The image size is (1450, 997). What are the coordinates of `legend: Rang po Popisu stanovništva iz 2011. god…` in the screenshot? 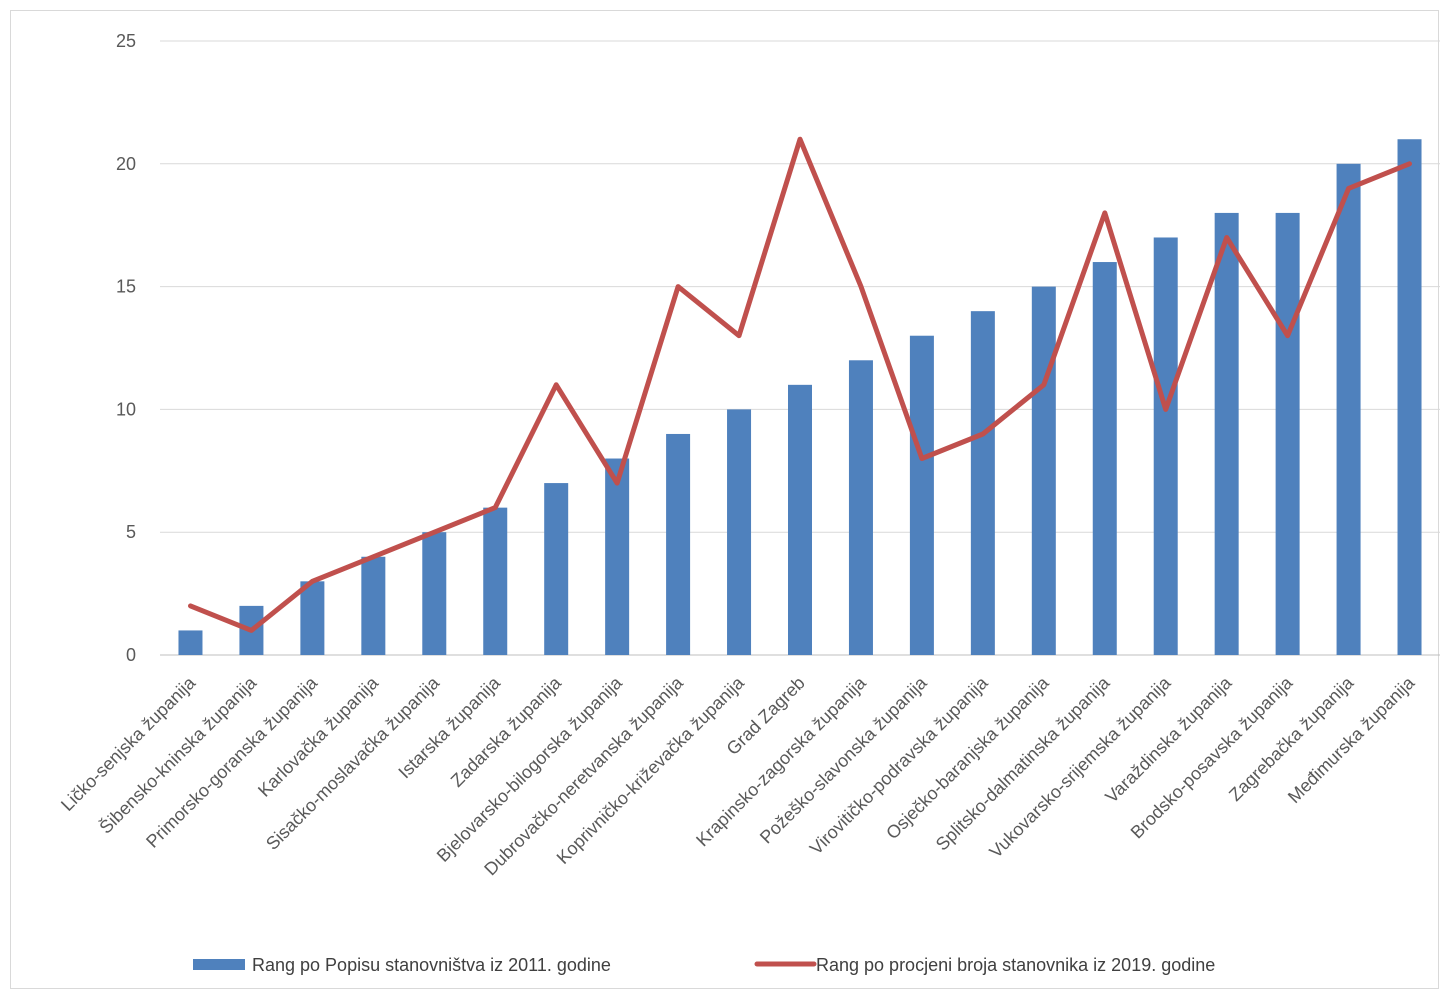 It's located at (704, 965).